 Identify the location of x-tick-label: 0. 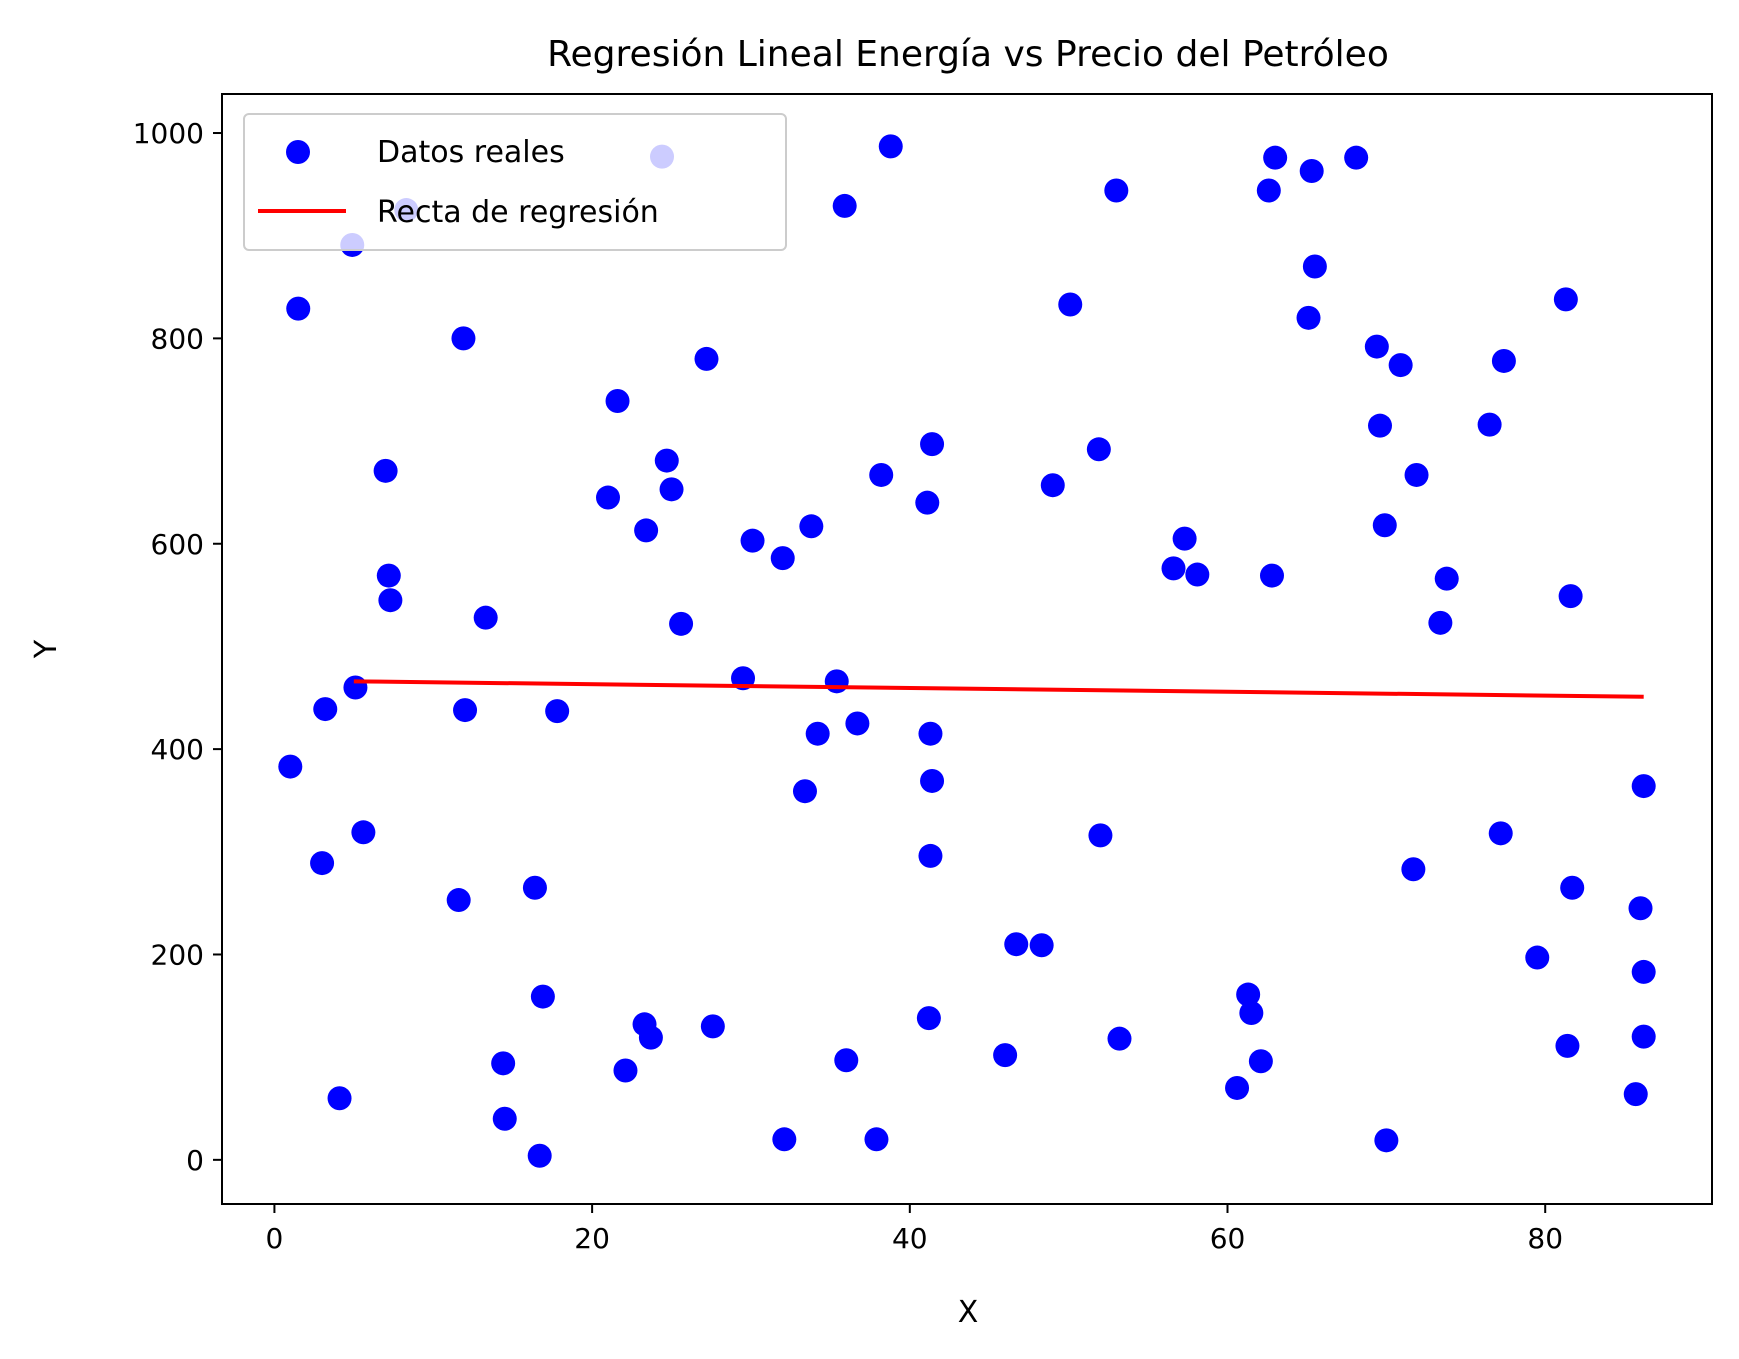
(275, 1238).